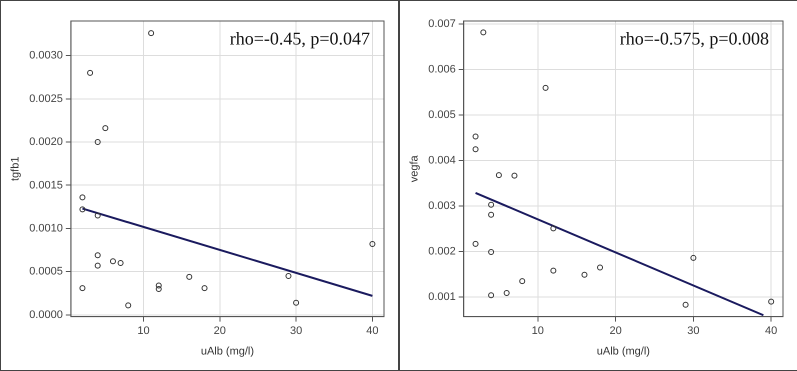 The height and width of the screenshot is (371, 797). What do you see at coordinates (442, 297) in the screenshot?
I see `y-tick-label: 0.001` at bounding box center [442, 297].